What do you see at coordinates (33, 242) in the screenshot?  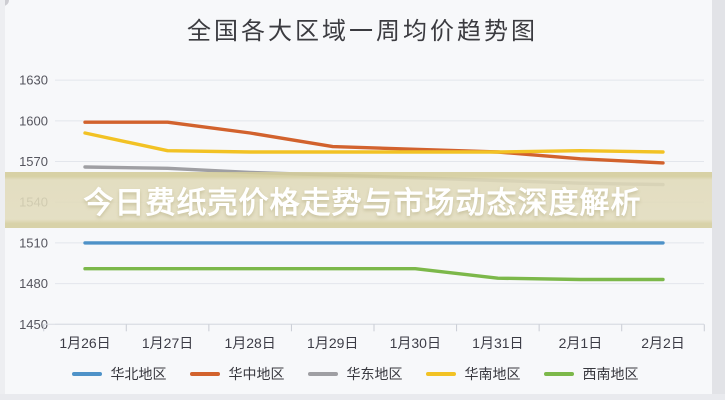 I see `y-tick-label: 1510` at bounding box center [33, 242].